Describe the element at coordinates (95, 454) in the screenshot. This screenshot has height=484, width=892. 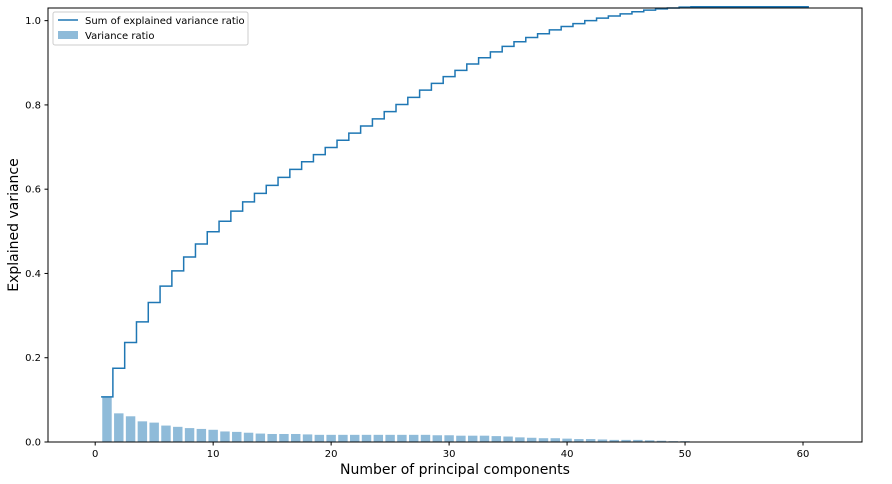
I see `x-tick-label: 0` at that location.